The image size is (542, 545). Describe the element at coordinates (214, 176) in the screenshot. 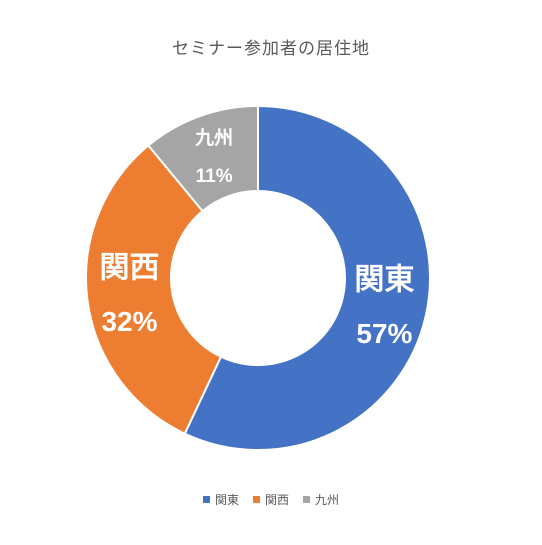

I see `slice-value-label: 11%` at that location.